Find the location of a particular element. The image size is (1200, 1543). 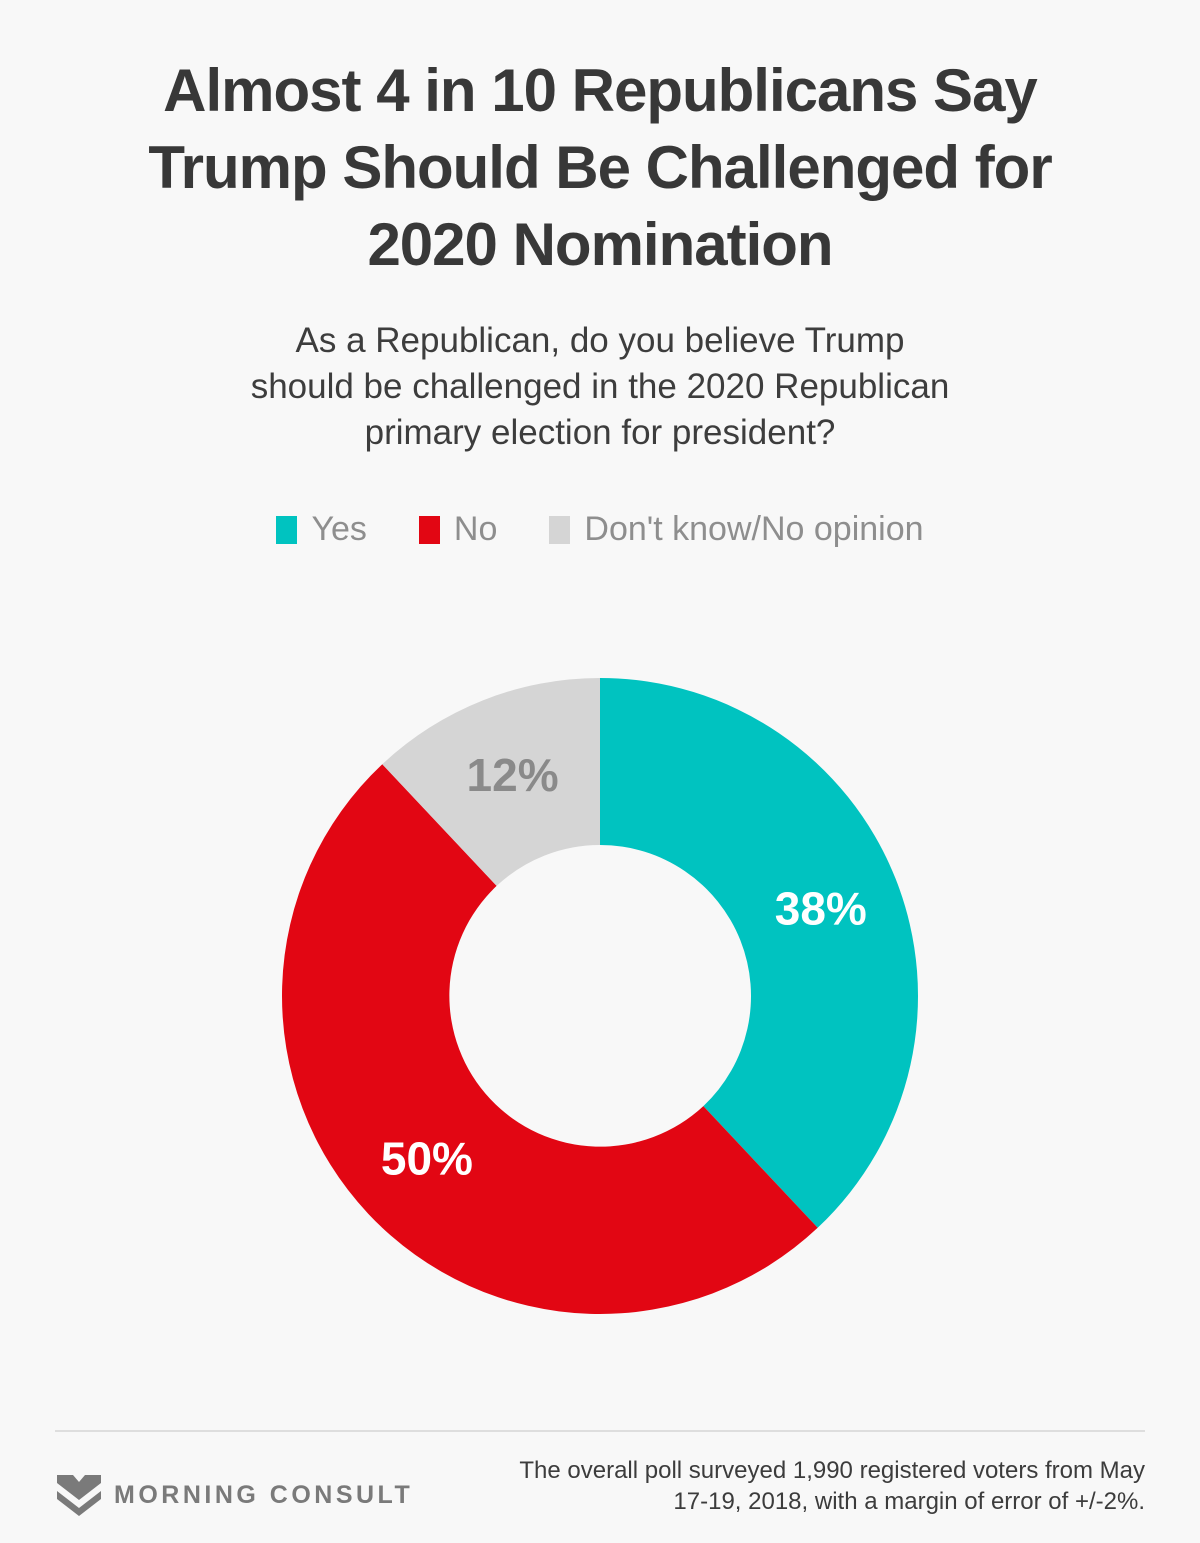

dont-know-swatch-icon is located at coordinates (560, 529).